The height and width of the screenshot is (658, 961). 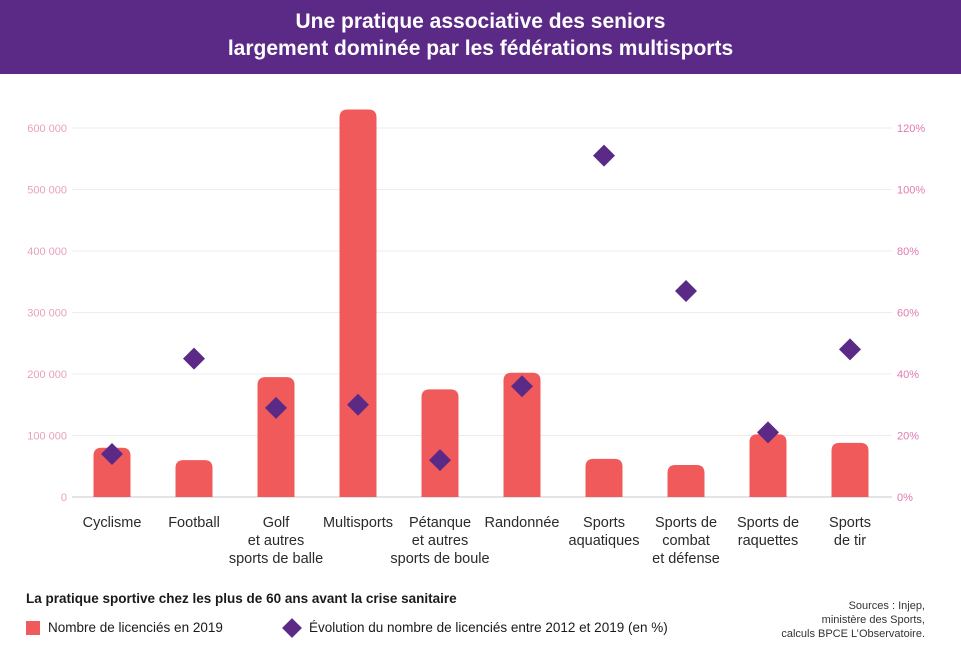 I want to click on x-category-label: et défense, so click(x=686, y=559).